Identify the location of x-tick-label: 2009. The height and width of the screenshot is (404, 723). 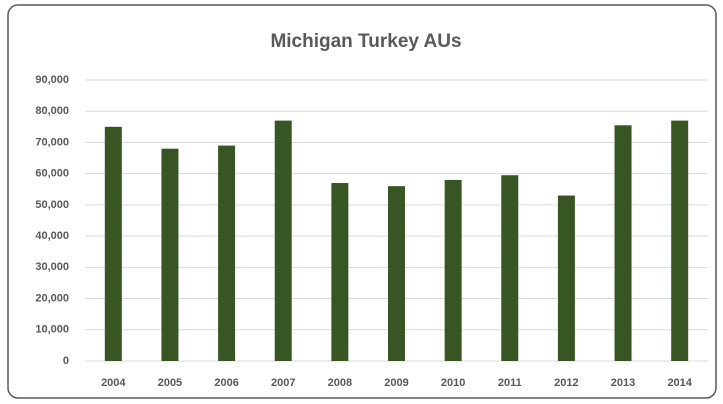
(396, 383).